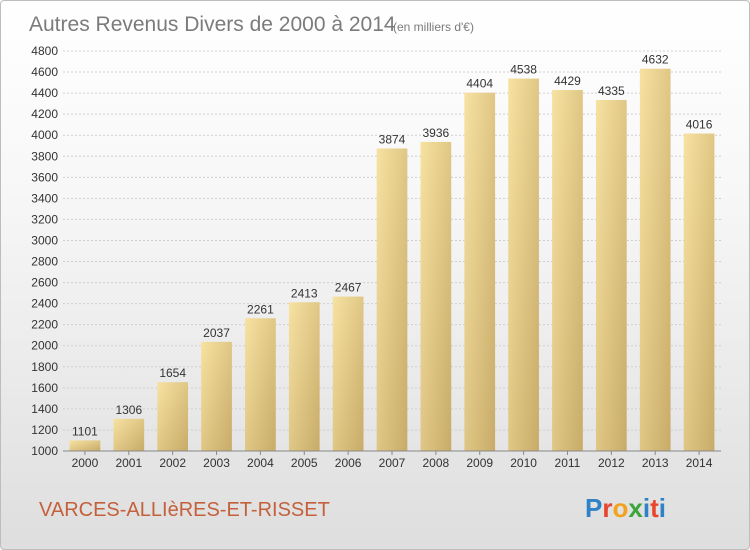  What do you see at coordinates (44, 114) in the screenshot?
I see `y-tick-label: 4200` at bounding box center [44, 114].